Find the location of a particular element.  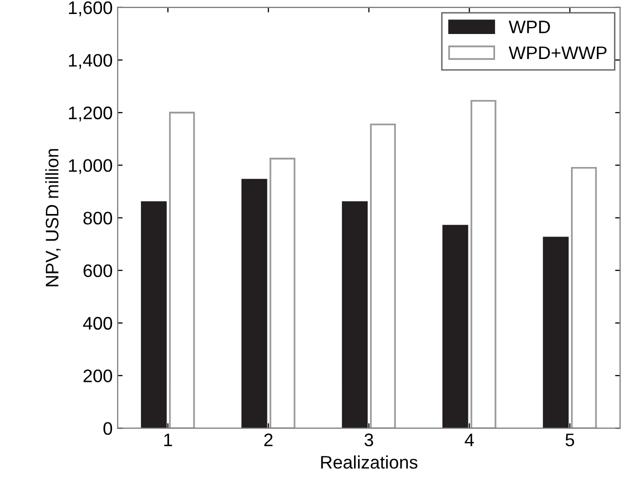

legend-label: WPD+WWP is located at coordinates (557, 53).